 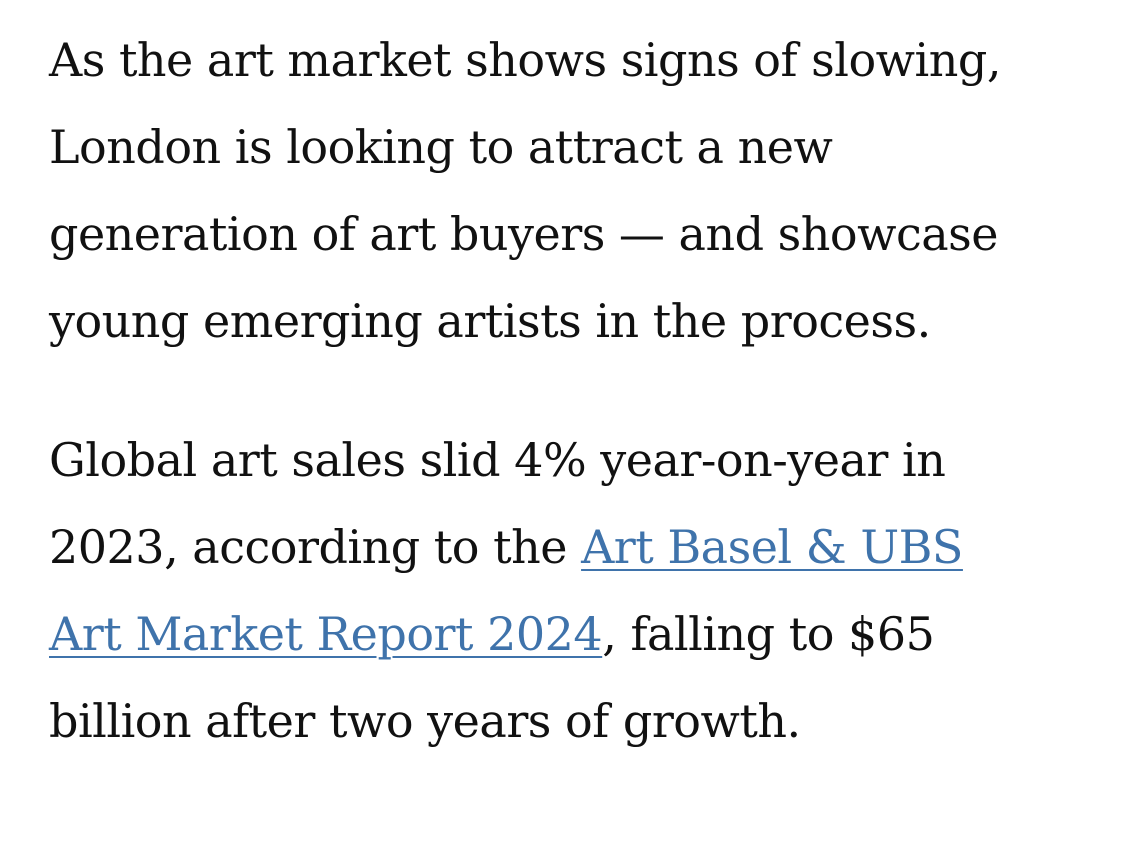 What do you see at coordinates (315, 547) in the screenshot?
I see `text-fragment: 2023, according to the` at bounding box center [315, 547].